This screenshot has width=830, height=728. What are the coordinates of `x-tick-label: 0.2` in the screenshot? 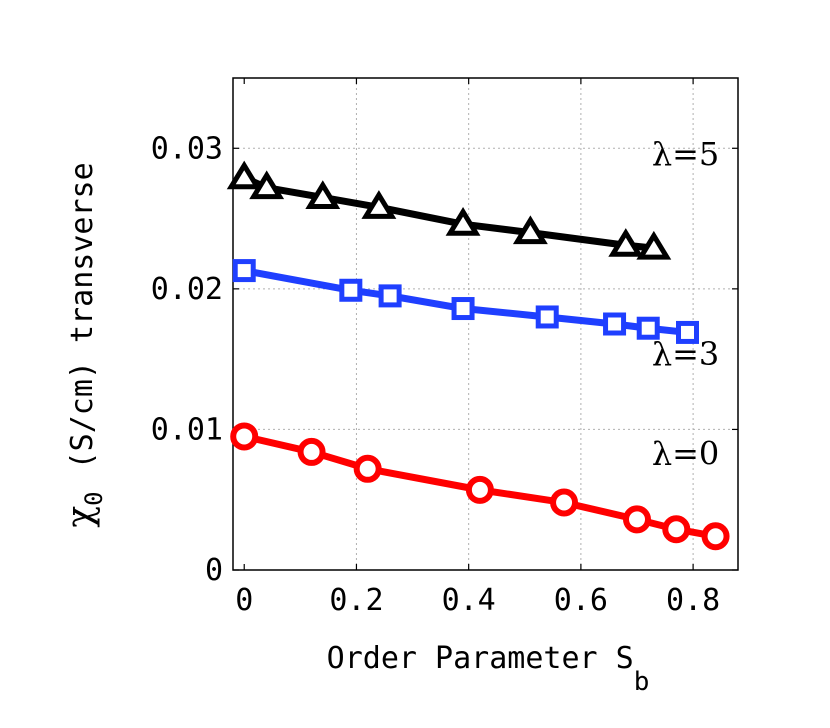 It's located at (356, 600).